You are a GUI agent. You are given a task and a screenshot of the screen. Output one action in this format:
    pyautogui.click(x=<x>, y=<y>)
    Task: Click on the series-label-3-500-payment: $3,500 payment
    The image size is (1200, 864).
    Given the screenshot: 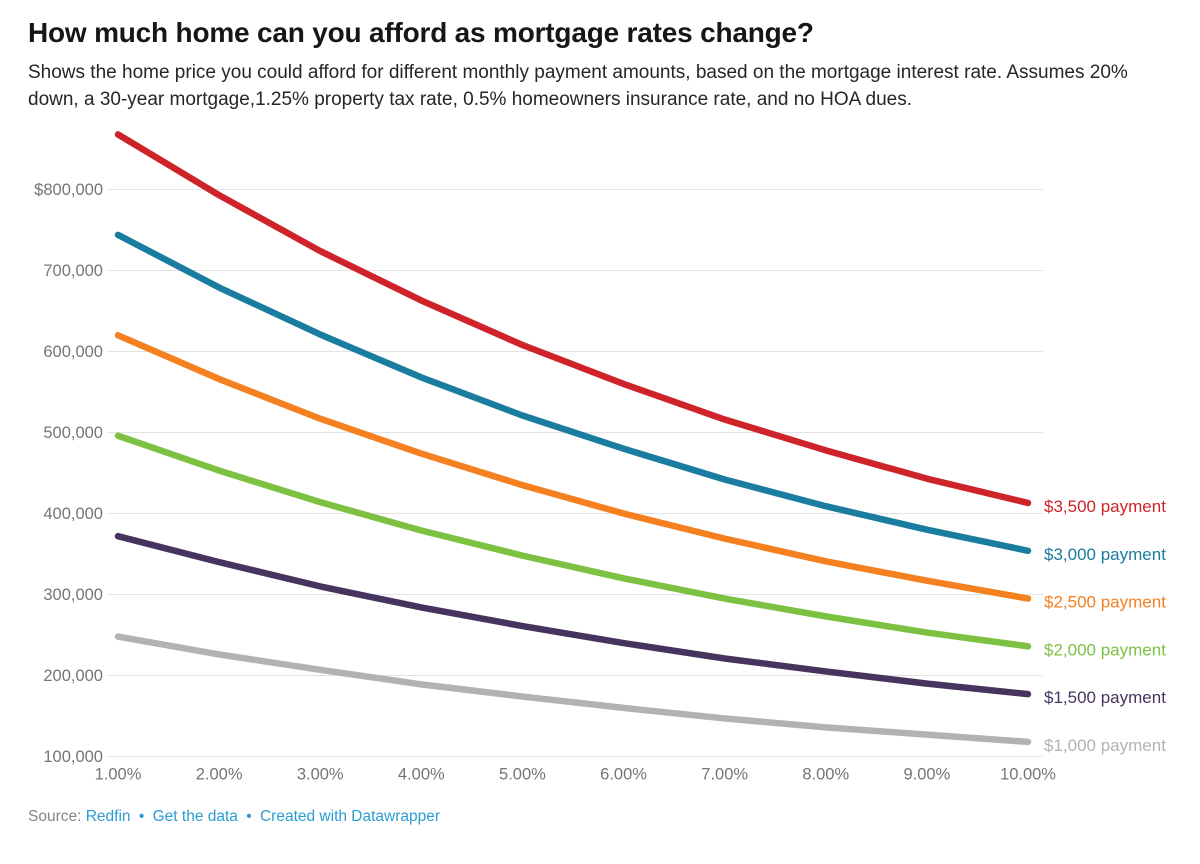 What is the action you would take?
    pyautogui.click(x=1105, y=506)
    